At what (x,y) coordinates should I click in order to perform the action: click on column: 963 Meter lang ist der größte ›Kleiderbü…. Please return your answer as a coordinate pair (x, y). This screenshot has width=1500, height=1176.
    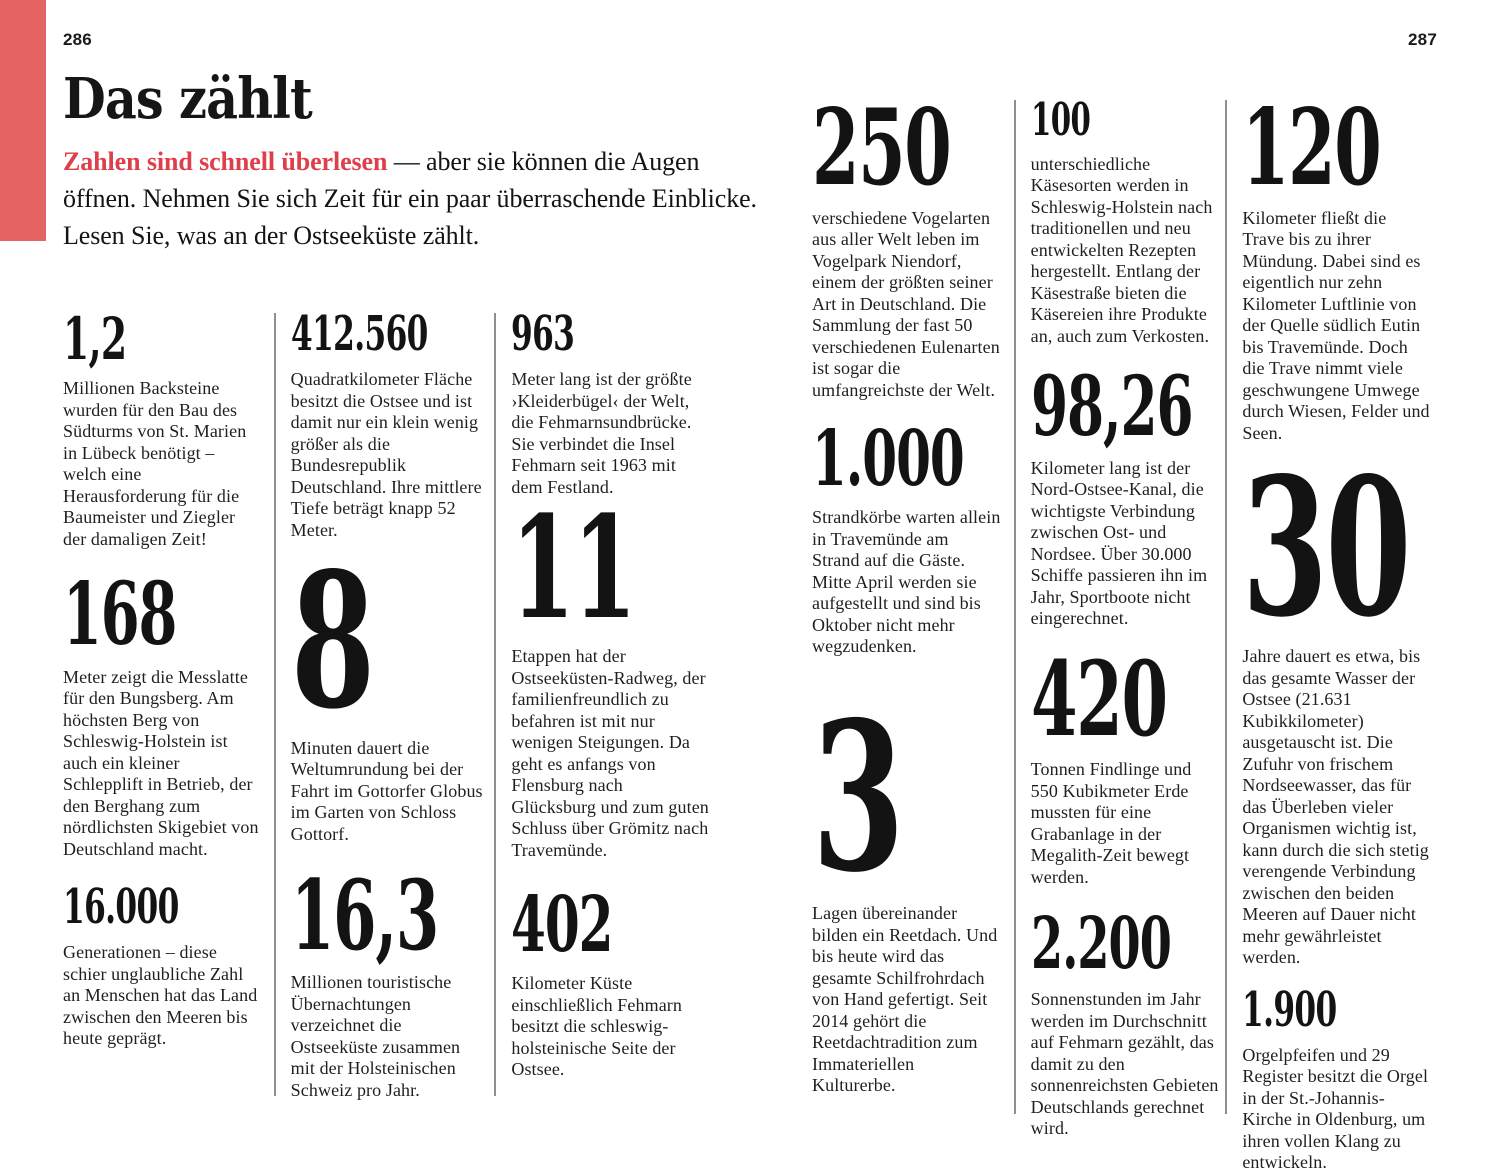
    Looking at the image, I should click on (605, 693).